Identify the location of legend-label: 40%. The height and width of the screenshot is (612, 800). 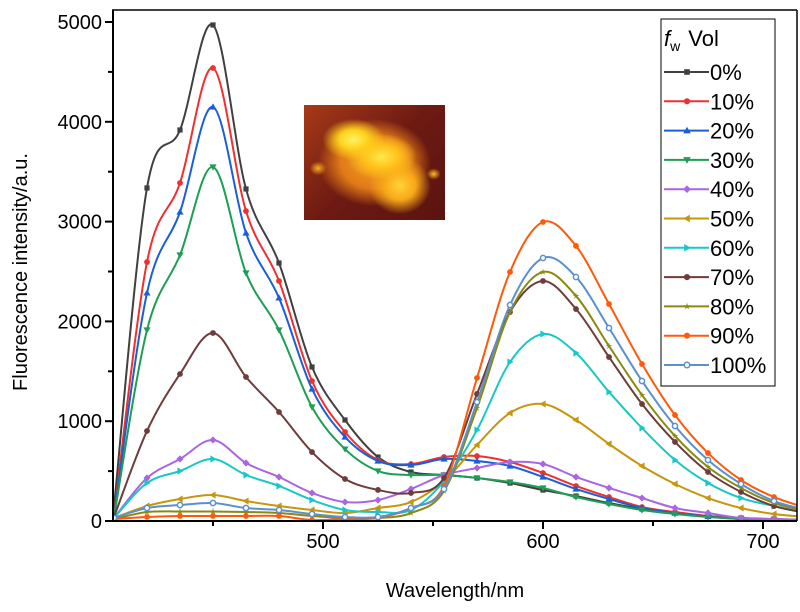
(732, 189).